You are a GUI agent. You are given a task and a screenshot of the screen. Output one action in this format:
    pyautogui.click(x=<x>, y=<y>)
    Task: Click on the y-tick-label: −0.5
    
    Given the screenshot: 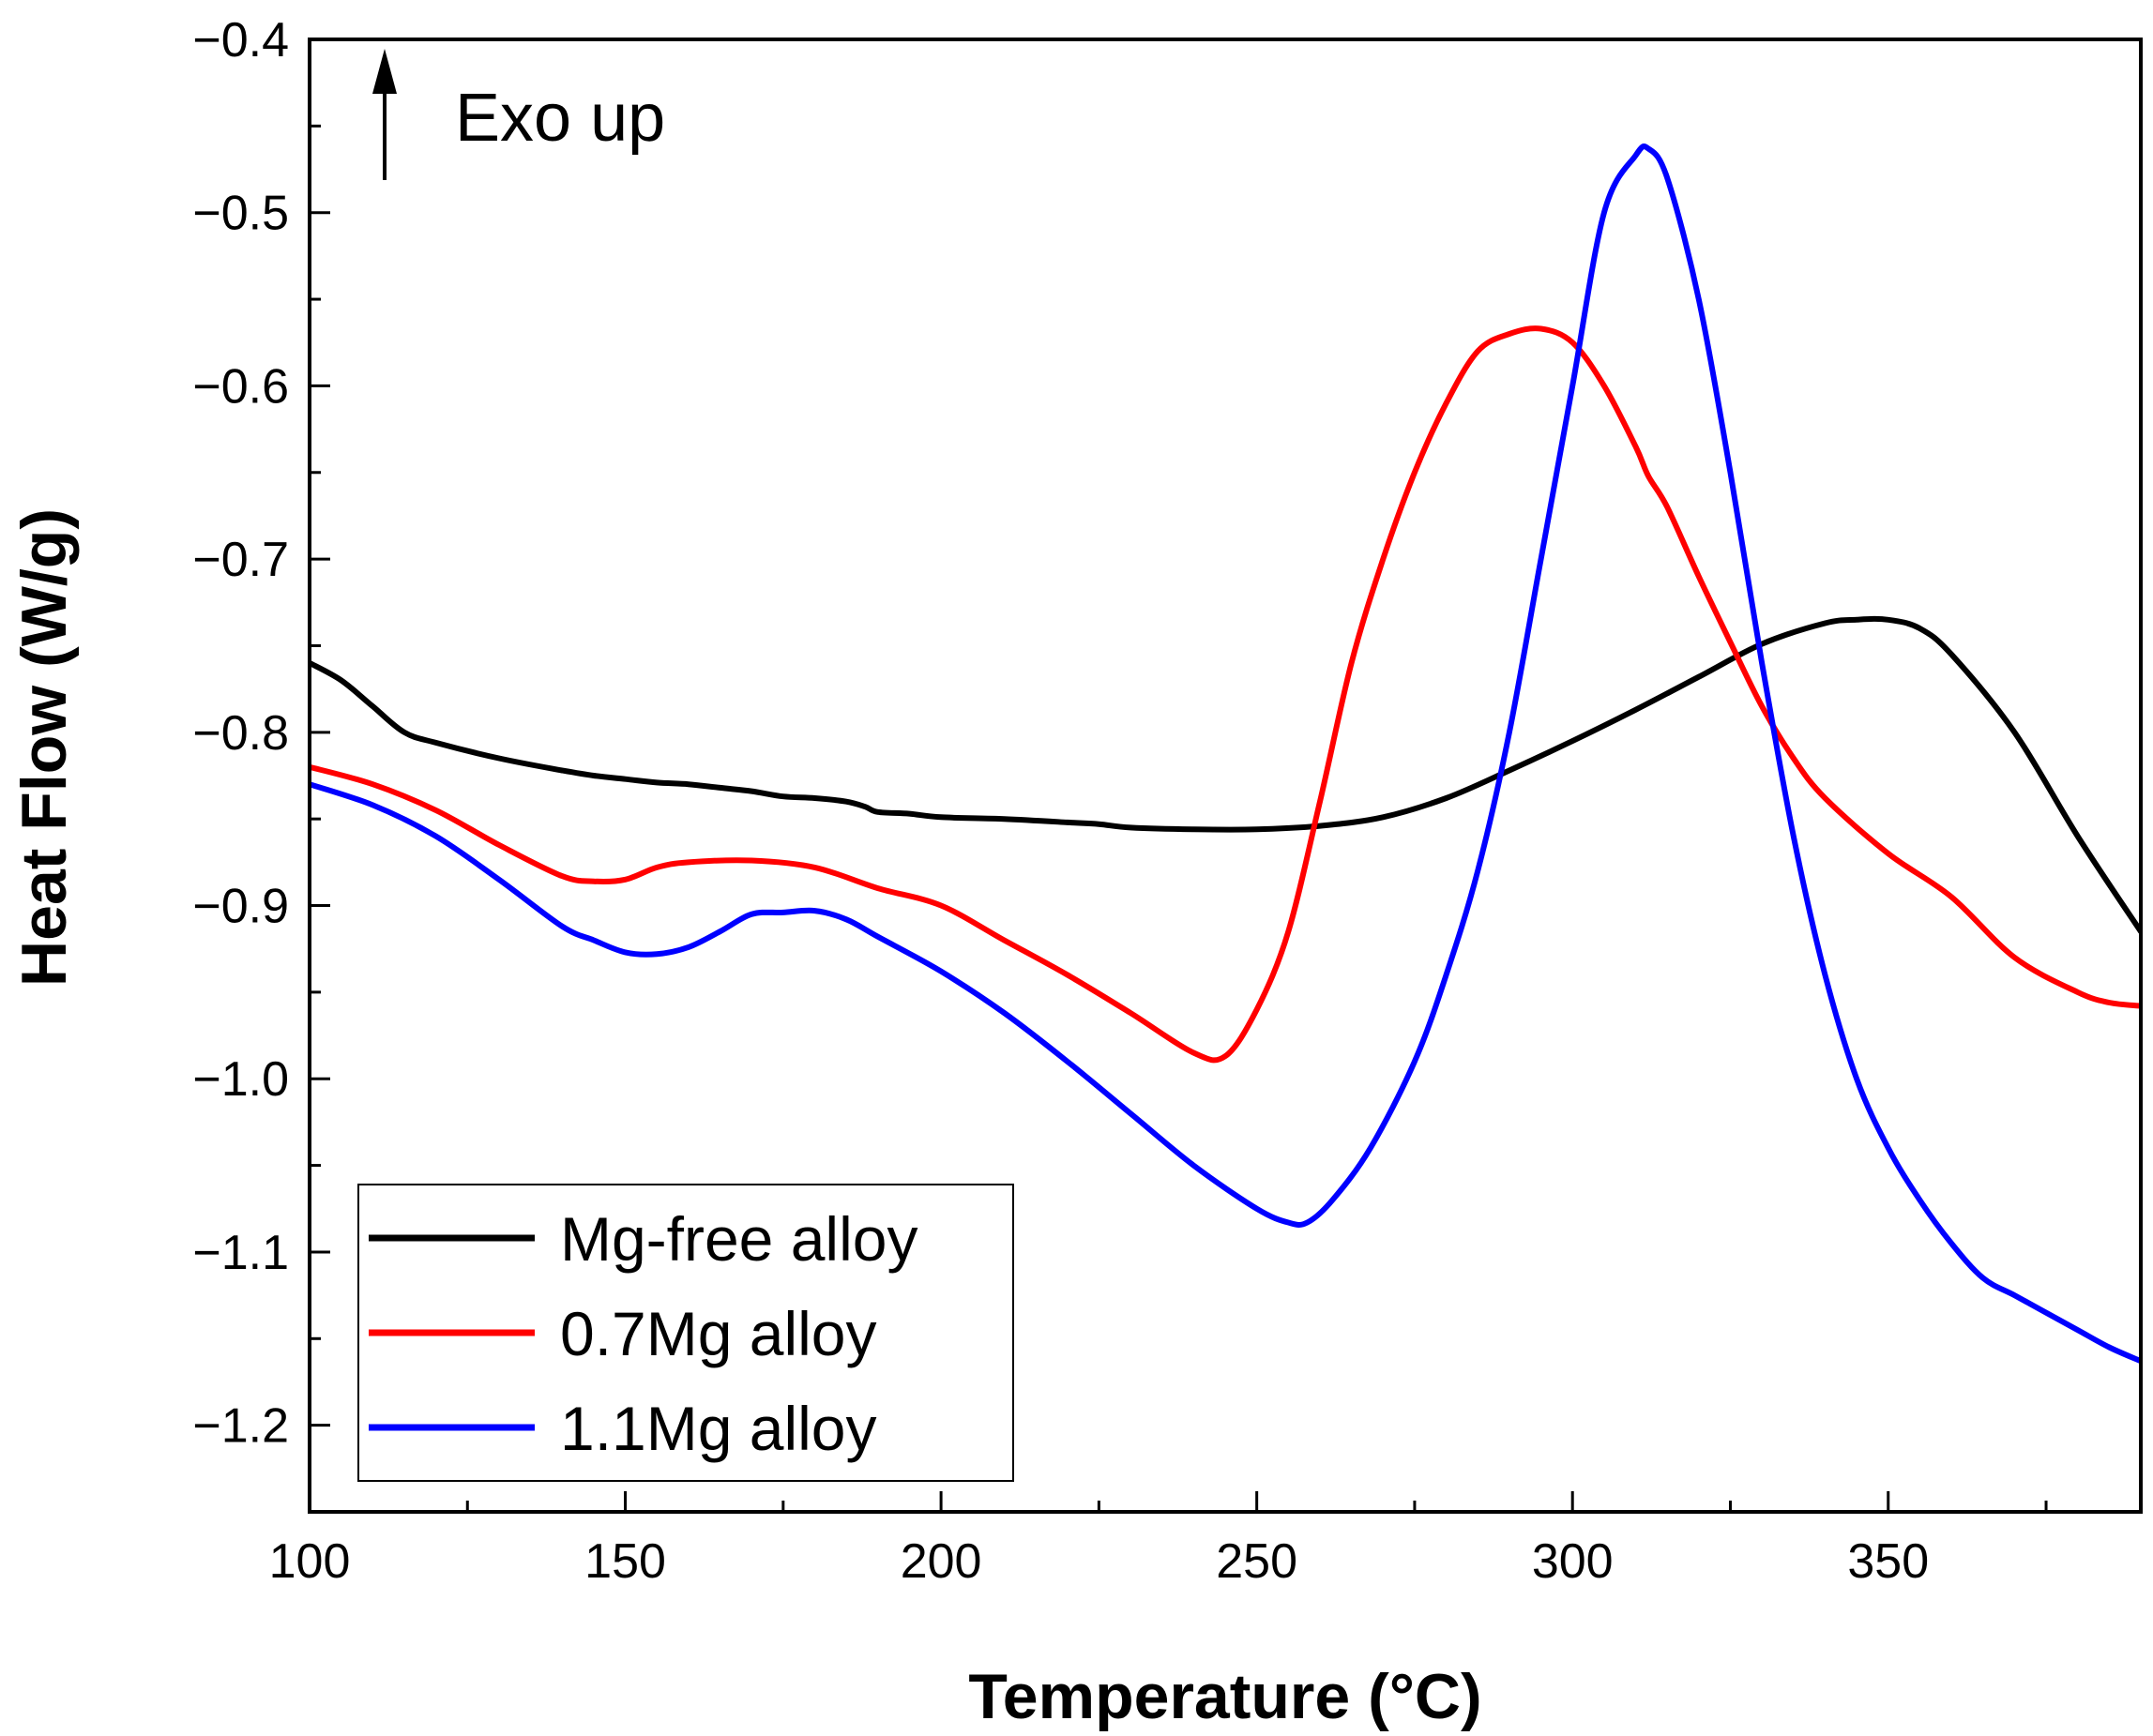 What is the action you would take?
    pyautogui.click(x=241, y=214)
    